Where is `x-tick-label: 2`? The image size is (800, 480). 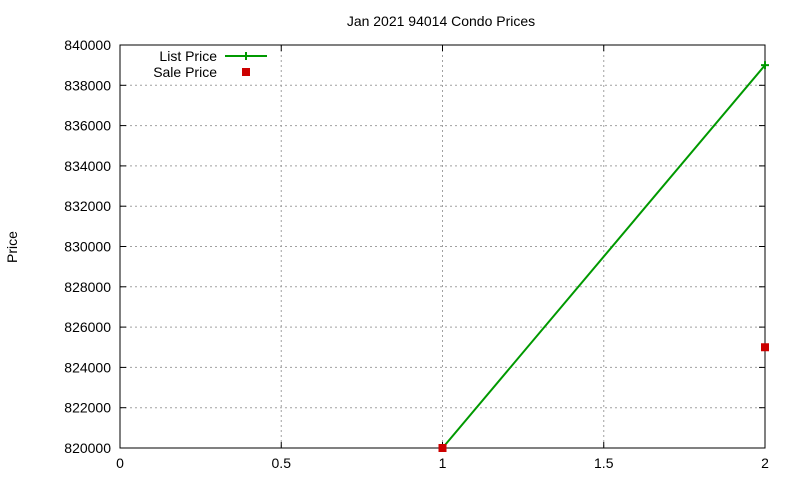 x-tick-label: 2 is located at coordinates (765, 463).